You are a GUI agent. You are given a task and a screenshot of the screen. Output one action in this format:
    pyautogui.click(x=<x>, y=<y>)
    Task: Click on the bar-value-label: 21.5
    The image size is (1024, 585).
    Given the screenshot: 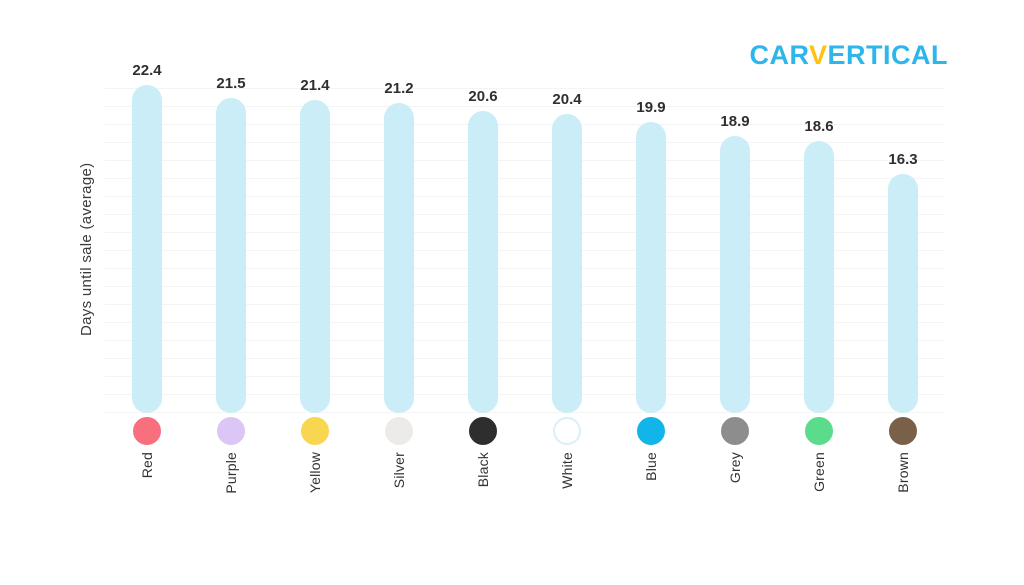 What is the action you would take?
    pyautogui.click(x=231, y=84)
    